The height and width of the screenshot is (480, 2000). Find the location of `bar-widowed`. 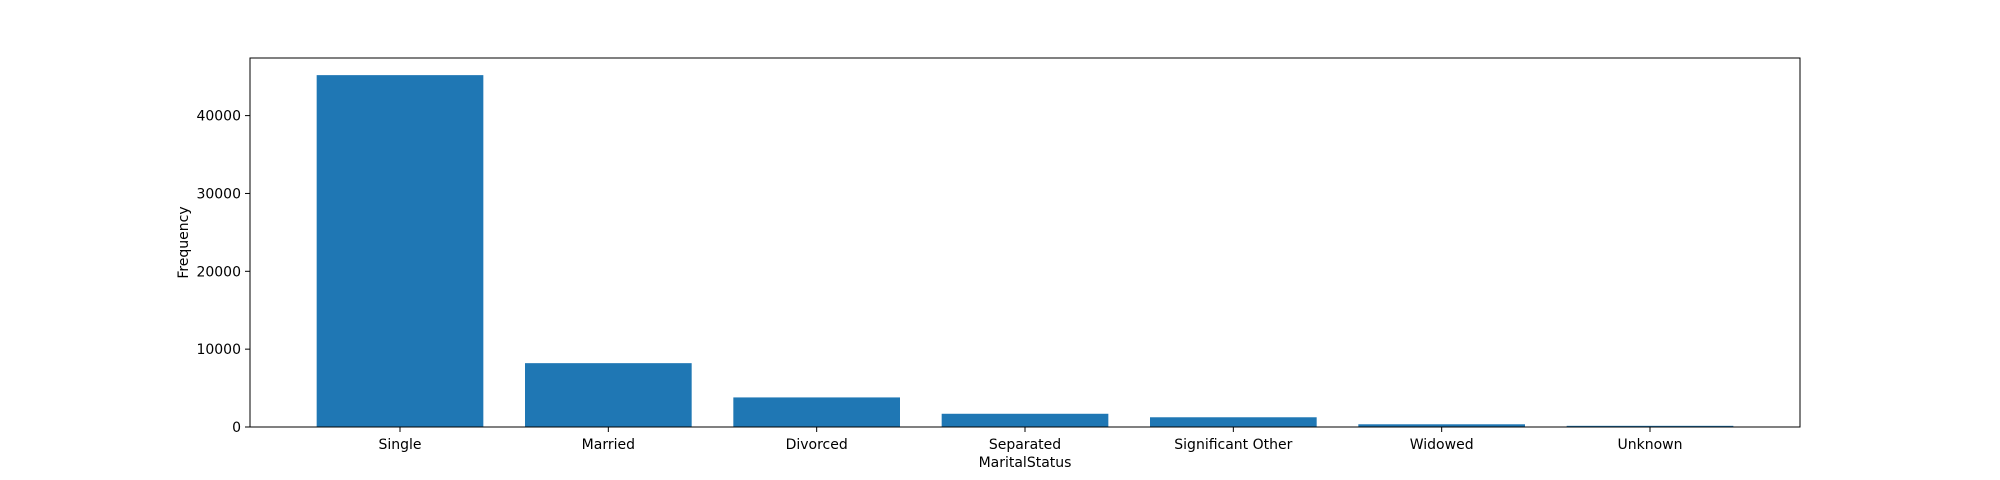

bar-widowed is located at coordinates (1441, 425).